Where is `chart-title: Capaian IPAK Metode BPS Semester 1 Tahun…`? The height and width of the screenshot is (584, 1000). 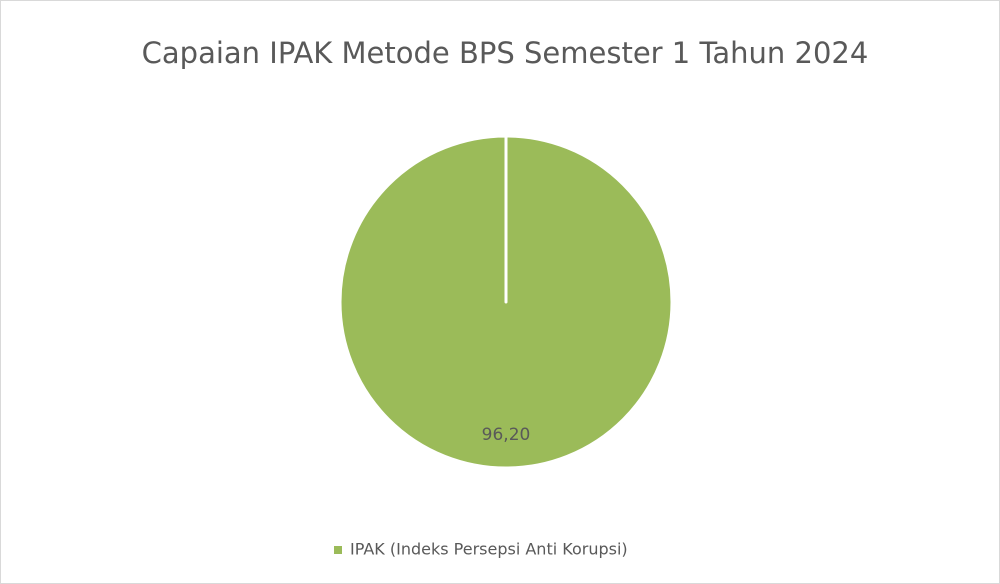 chart-title: Capaian IPAK Metode BPS Semester 1 Tahun… is located at coordinates (505, 53).